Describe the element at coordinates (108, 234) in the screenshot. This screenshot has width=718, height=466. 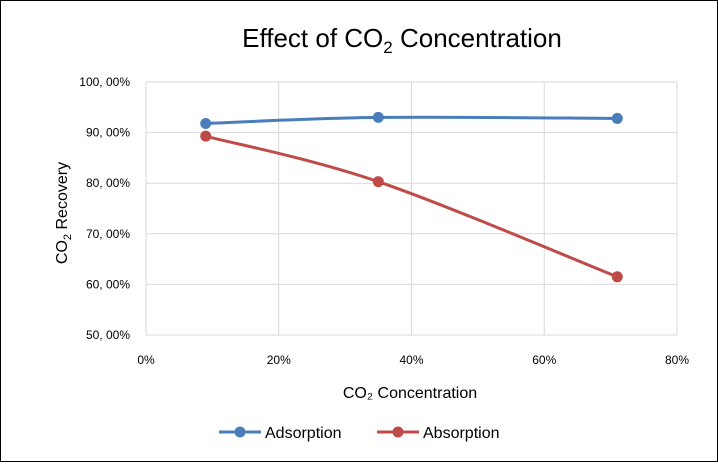
I see `y-tick-label: 70, 00%` at that location.